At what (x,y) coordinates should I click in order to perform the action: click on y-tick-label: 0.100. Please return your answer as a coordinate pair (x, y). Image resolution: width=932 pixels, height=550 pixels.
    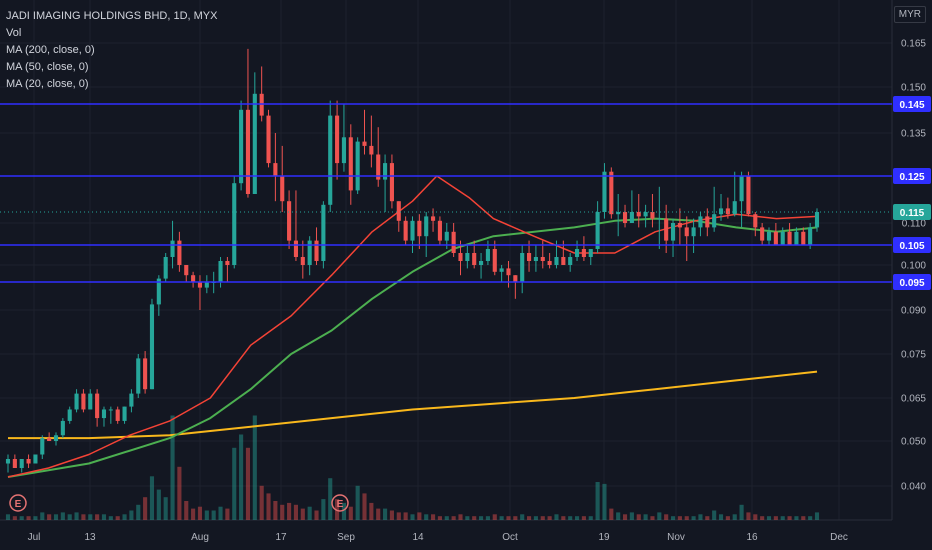
    Looking at the image, I should click on (913, 266).